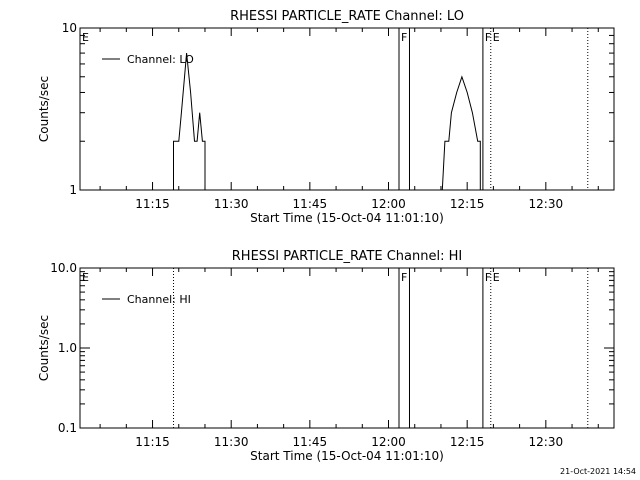  Describe the element at coordinates (347, 16) in the screenshot. I see `chart-title: RHESSI PARTICLE_RATE Channel: LO` at that location.